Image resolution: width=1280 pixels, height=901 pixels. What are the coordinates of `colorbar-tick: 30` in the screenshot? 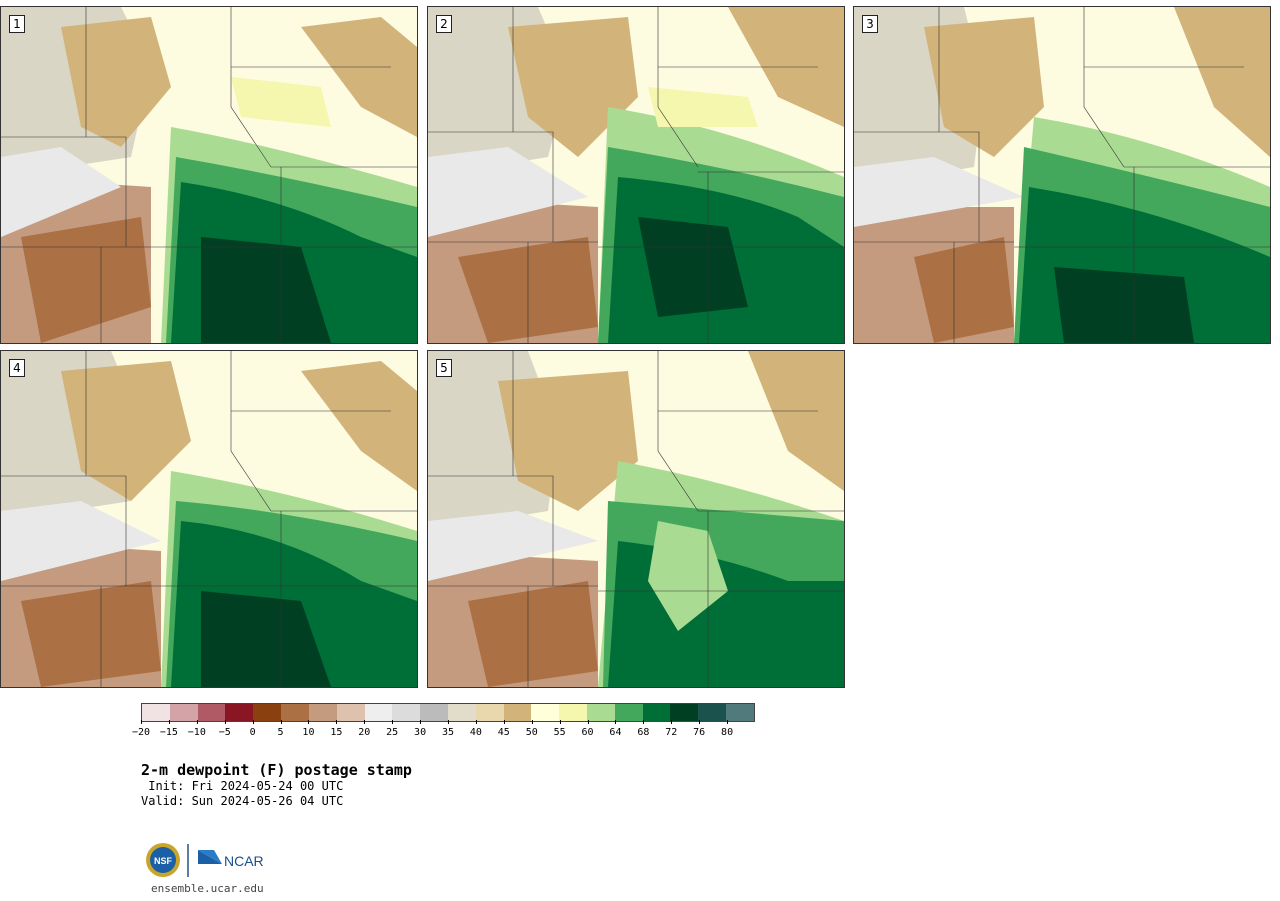 It's located at (420, 729).